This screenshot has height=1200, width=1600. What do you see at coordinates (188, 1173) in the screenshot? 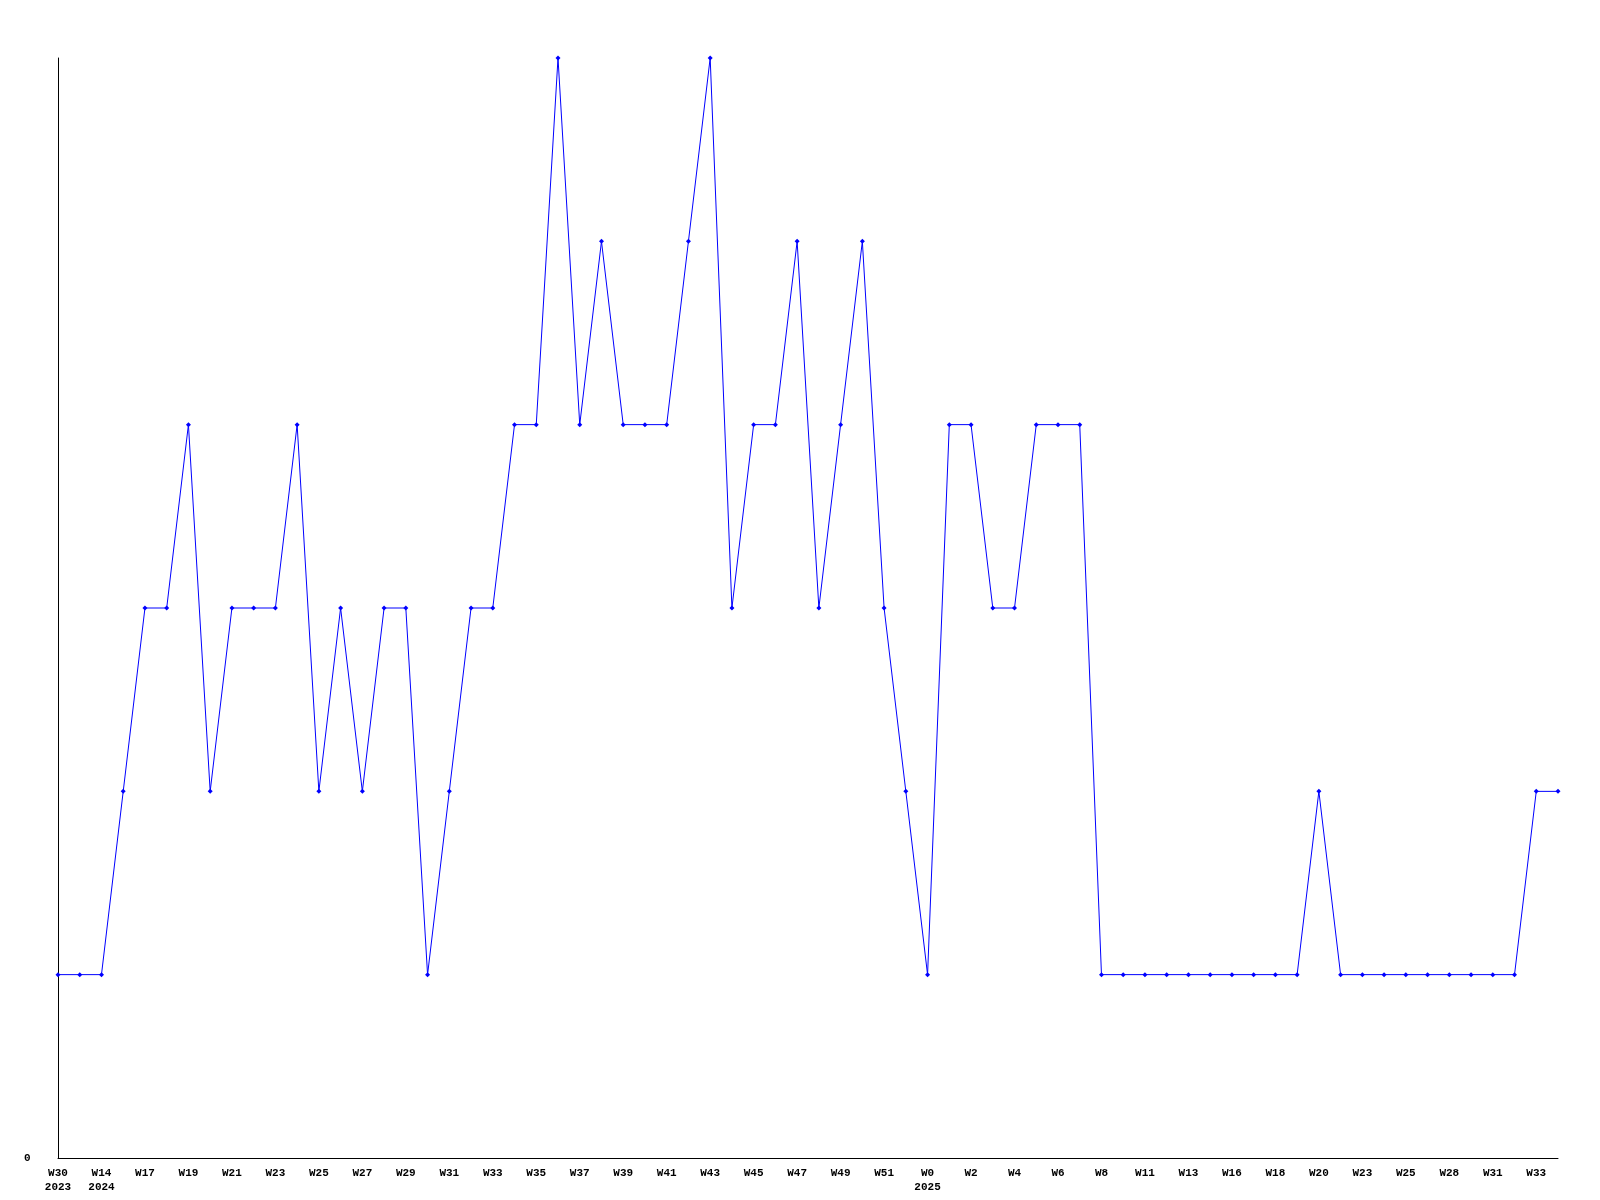
I see `x-tick-label: W19` at bounding box center [188, 1173].